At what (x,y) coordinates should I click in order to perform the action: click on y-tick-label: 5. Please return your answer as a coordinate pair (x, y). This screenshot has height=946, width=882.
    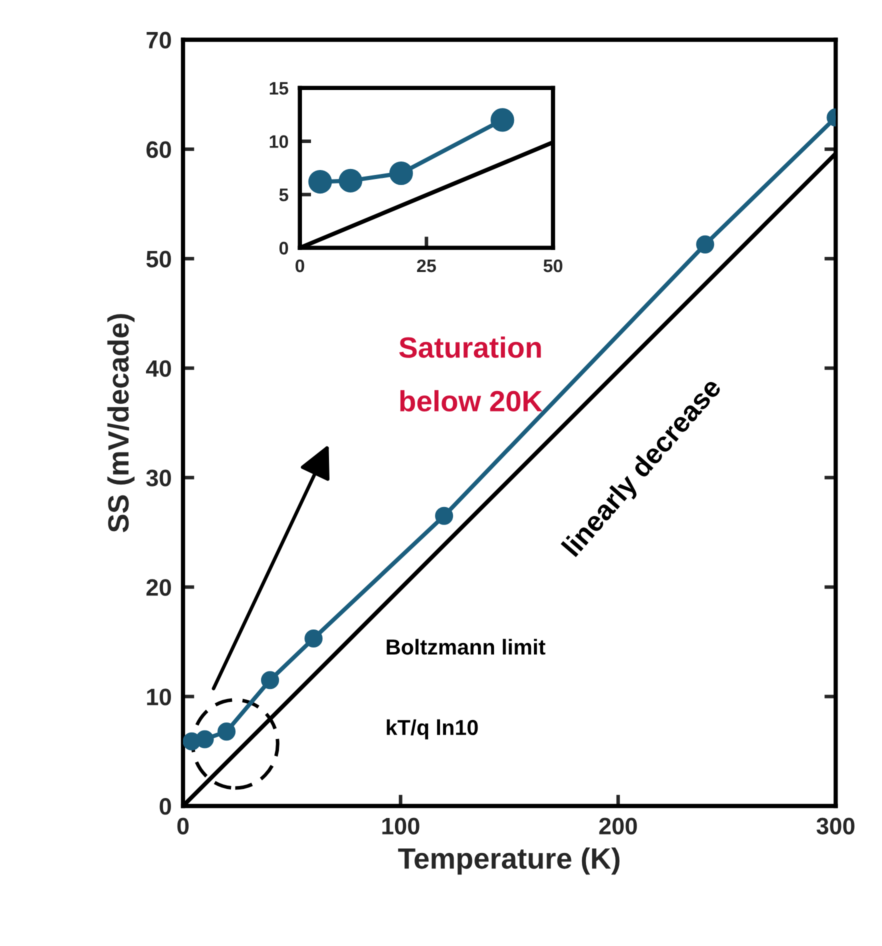
    Looking at the image, I should click on (283, 195).